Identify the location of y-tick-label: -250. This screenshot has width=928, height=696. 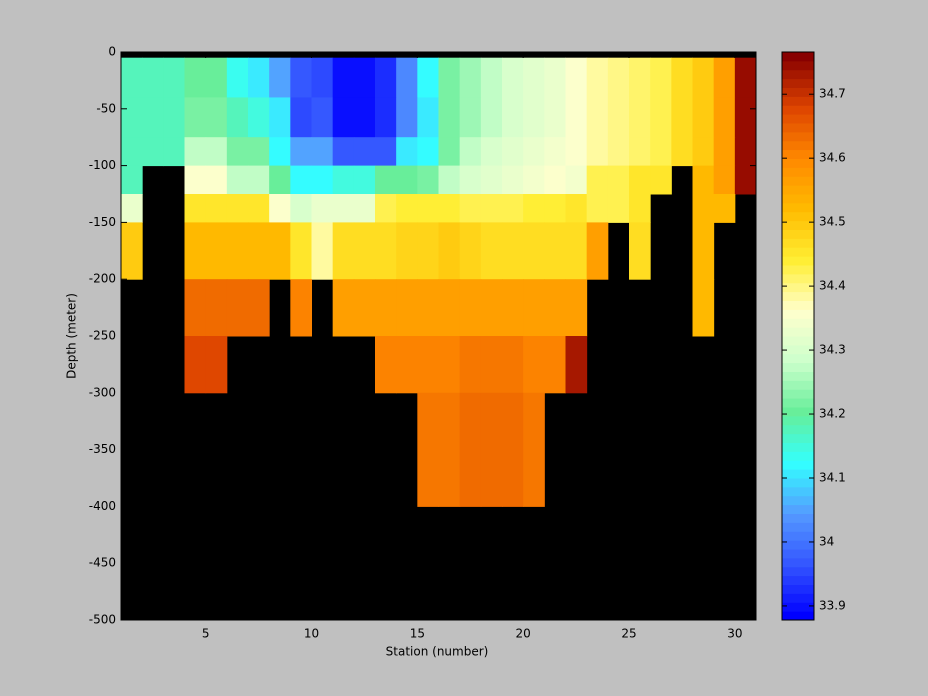
(102, 336).